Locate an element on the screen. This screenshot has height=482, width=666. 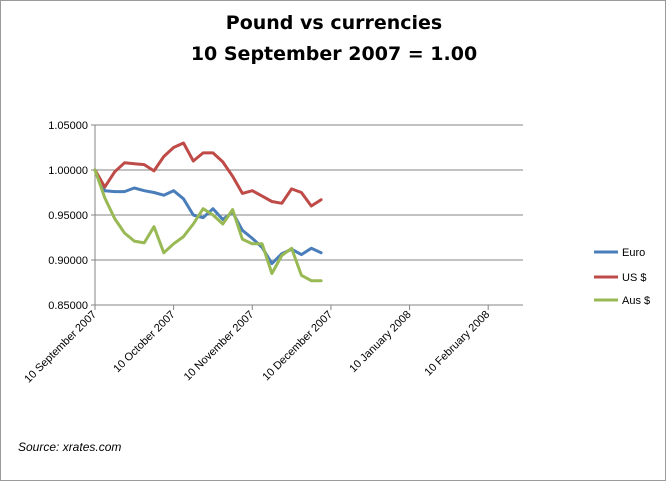
series-lines is located at coordinates (208, 212).